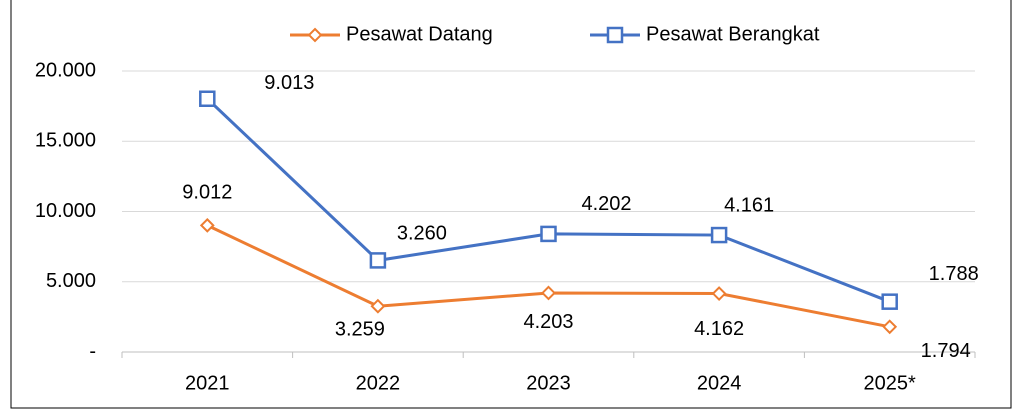 This screenshot has height=415, width=1019. Describe the element at coordinates (207, 383) in the screenshot. I see `x-tick-label: 2021` at that location.